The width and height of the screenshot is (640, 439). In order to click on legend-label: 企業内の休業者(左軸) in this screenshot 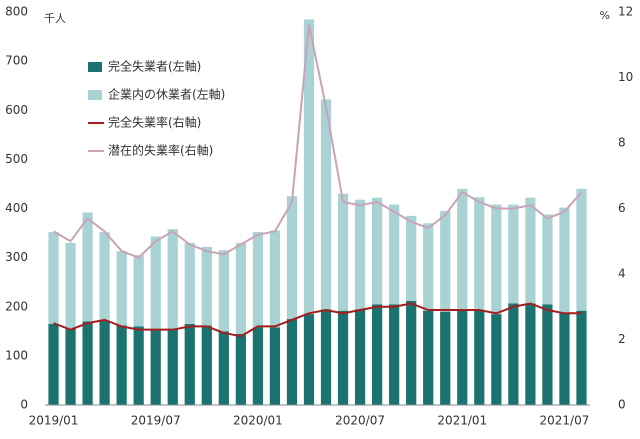, I will do `click(166, 94)`.